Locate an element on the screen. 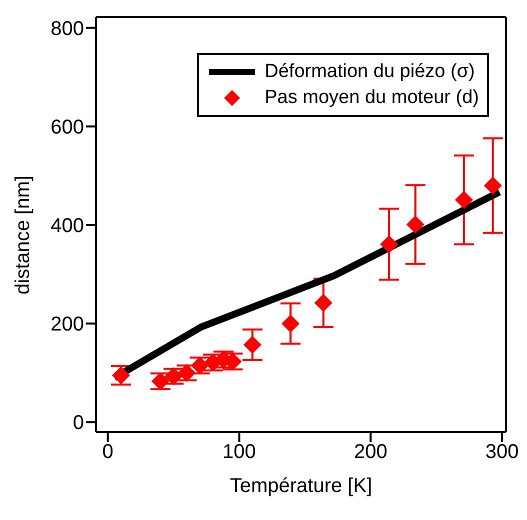  legend-label: Pas moyen du moteur (d) is located at coordinates (371, 98).